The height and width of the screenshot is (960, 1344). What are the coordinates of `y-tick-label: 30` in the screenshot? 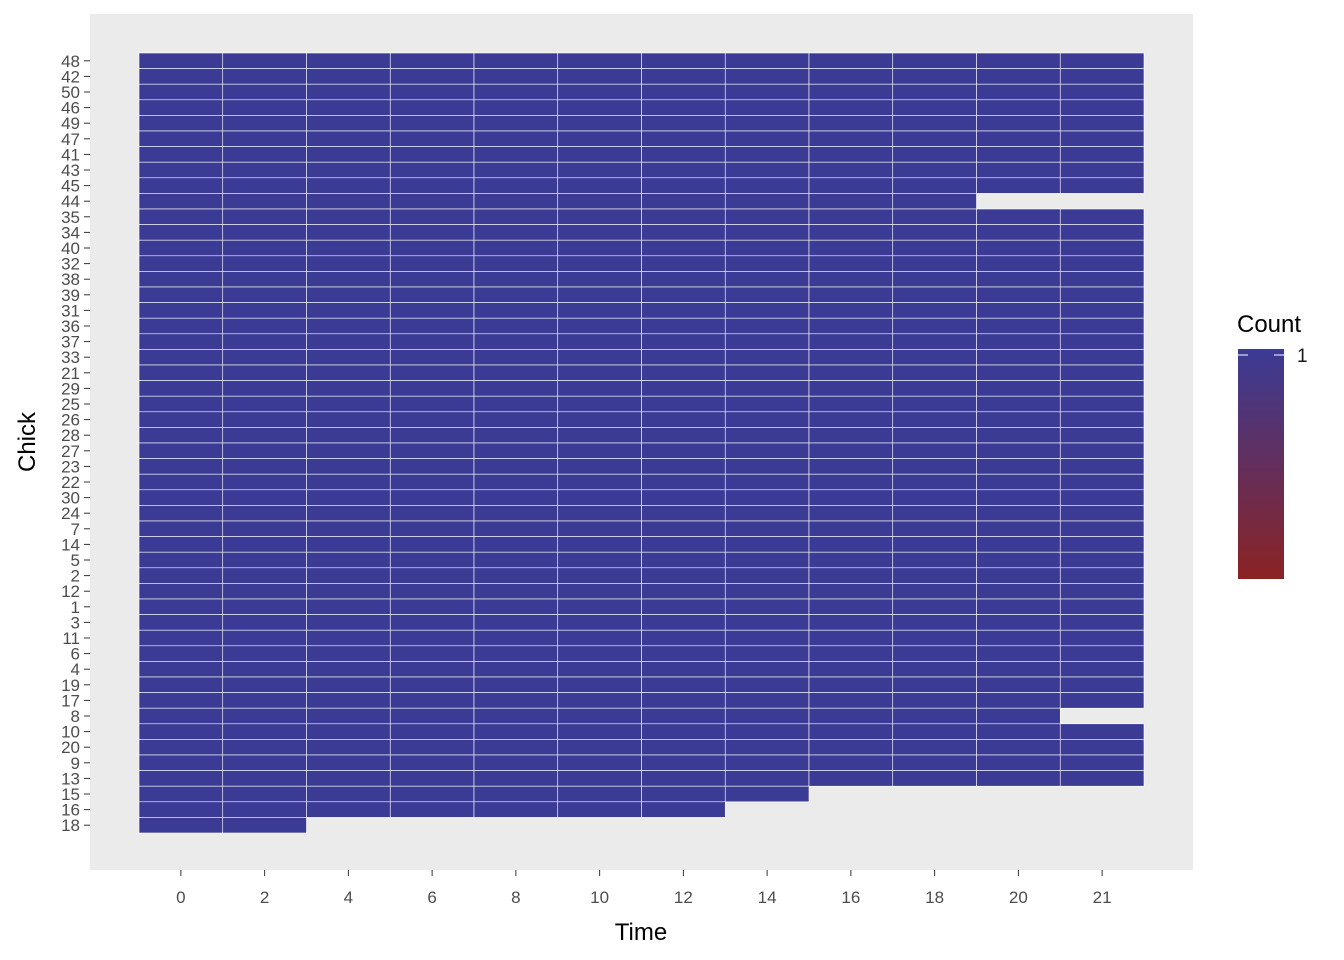 It's located at (70, 498).